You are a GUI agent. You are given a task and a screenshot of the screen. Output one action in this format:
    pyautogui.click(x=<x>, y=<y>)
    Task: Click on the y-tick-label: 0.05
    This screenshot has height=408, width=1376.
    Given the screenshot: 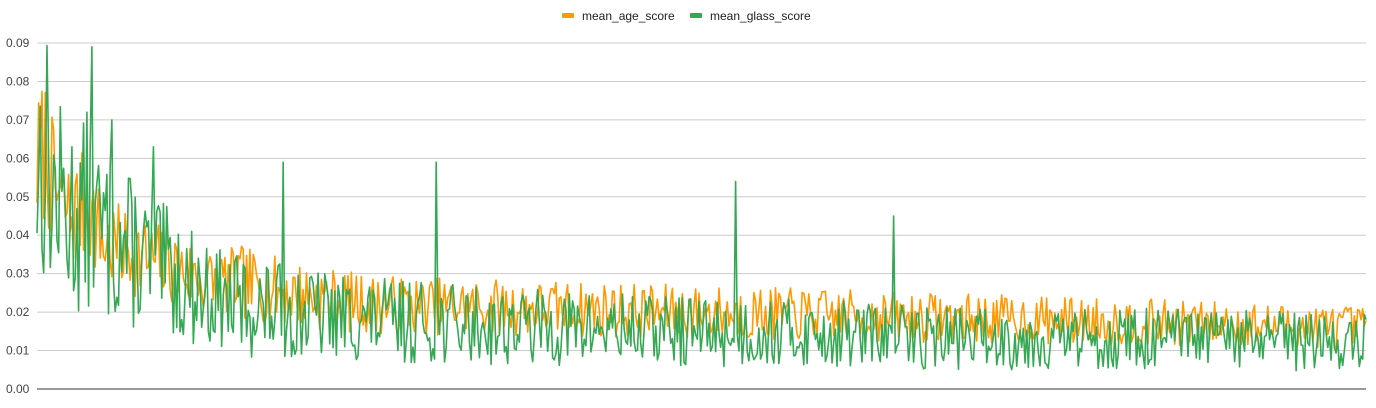 What is the action you would take?
    pyautogui.click(x=18, y=197)
    